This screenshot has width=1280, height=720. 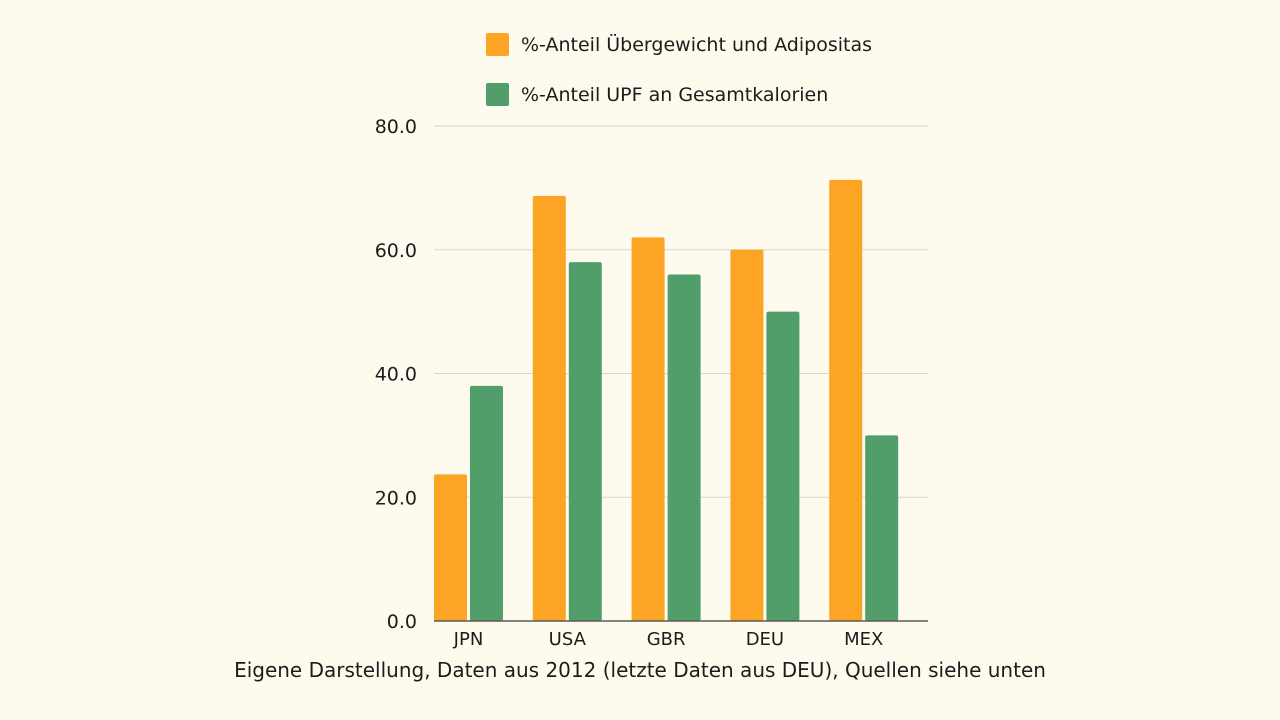 I want to click on legend-item-series-1: %-Anteil Übergewicht und Adipositas, so click(x=679, y=44).